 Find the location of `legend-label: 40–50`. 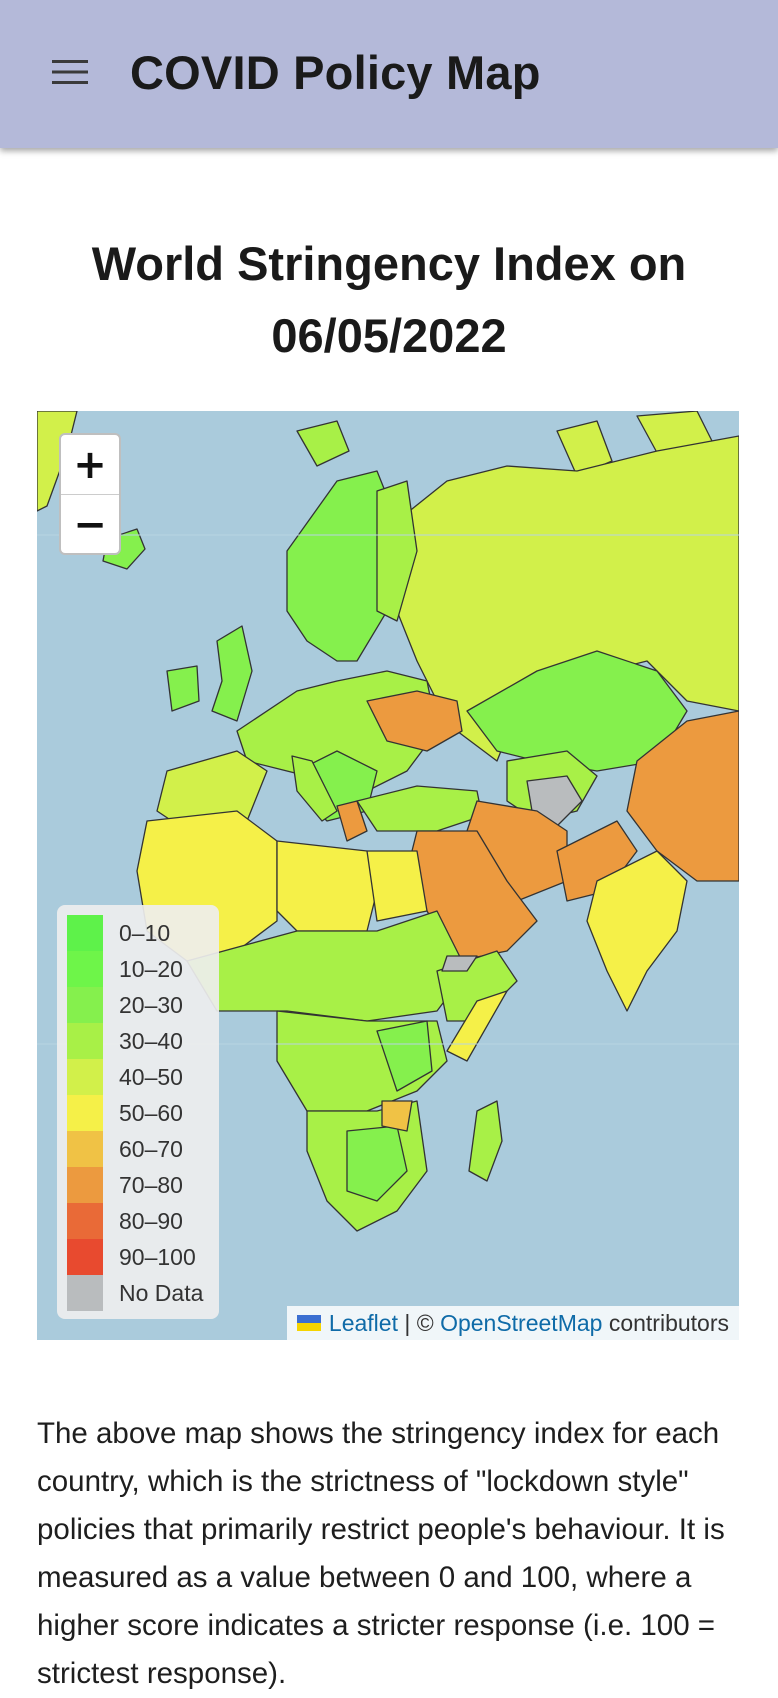

legend-label: 40–50 is located at coordinates (151, 1076).